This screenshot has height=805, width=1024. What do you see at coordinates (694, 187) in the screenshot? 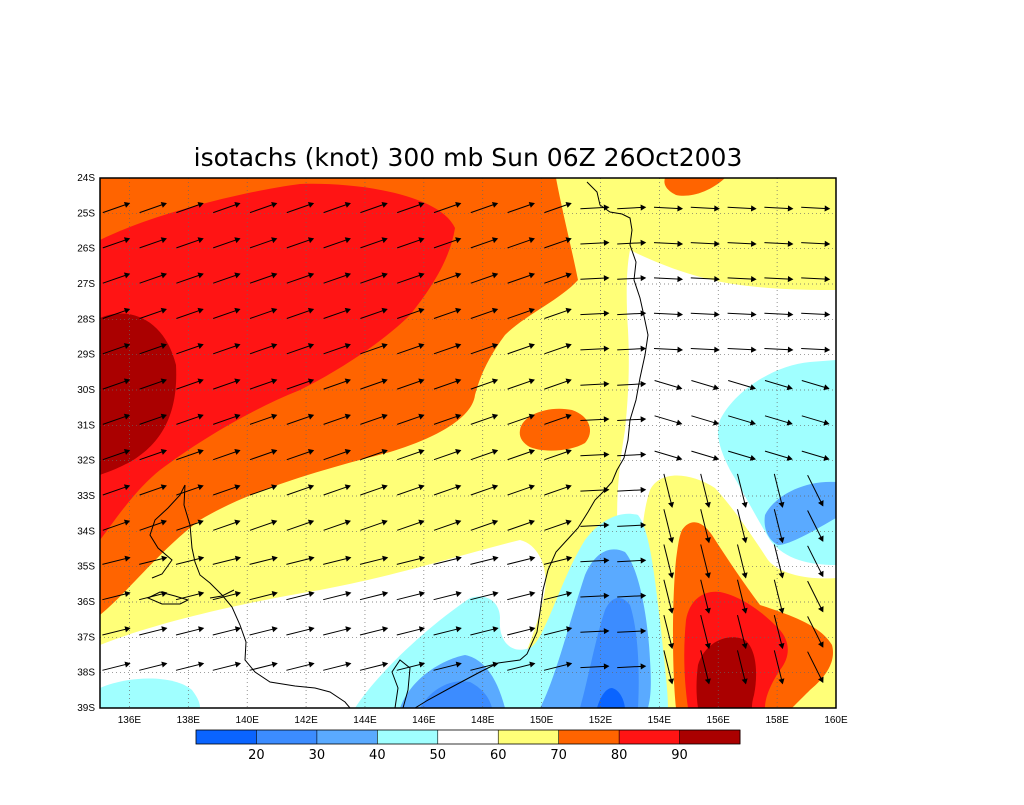
I see `band-70-80-top` at bounding box center [694, 187].